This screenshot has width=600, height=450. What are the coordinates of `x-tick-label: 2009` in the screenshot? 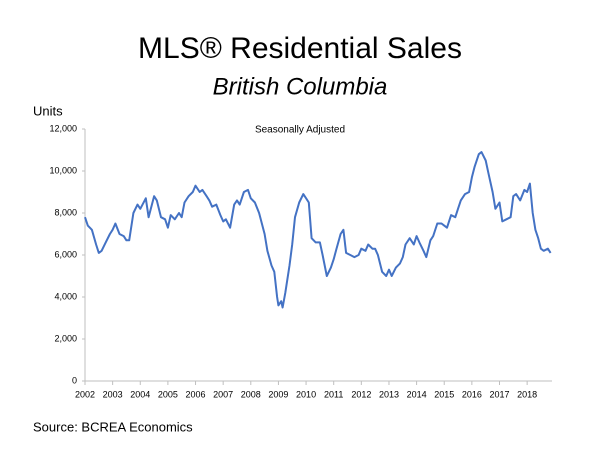 It's located at (278, 394).